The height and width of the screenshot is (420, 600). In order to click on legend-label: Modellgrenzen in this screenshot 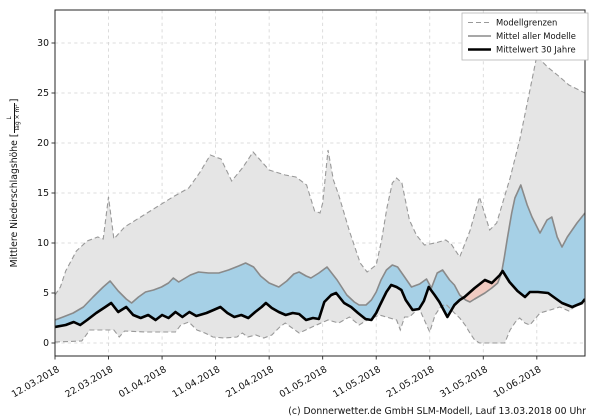, I will do `click(526, 23)`.